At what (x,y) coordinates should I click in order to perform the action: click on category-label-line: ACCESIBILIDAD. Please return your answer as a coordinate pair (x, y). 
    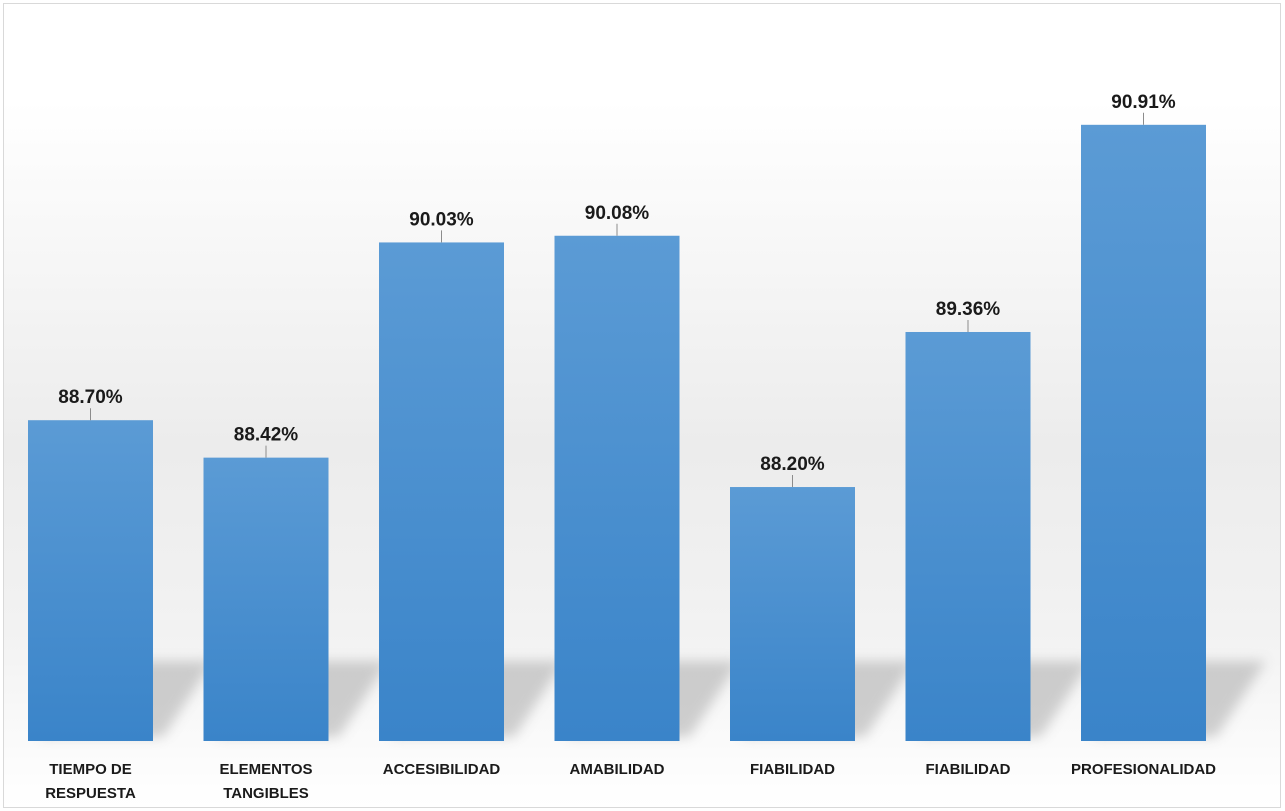
    Looking at the image, I should click on (442, 769).